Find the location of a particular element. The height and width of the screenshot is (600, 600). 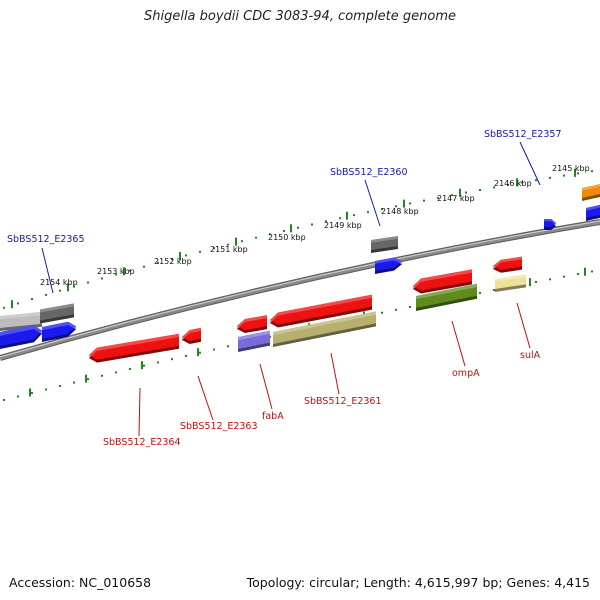

scale-tick-label: 2146 kbp is located at coordinates (513, 183).